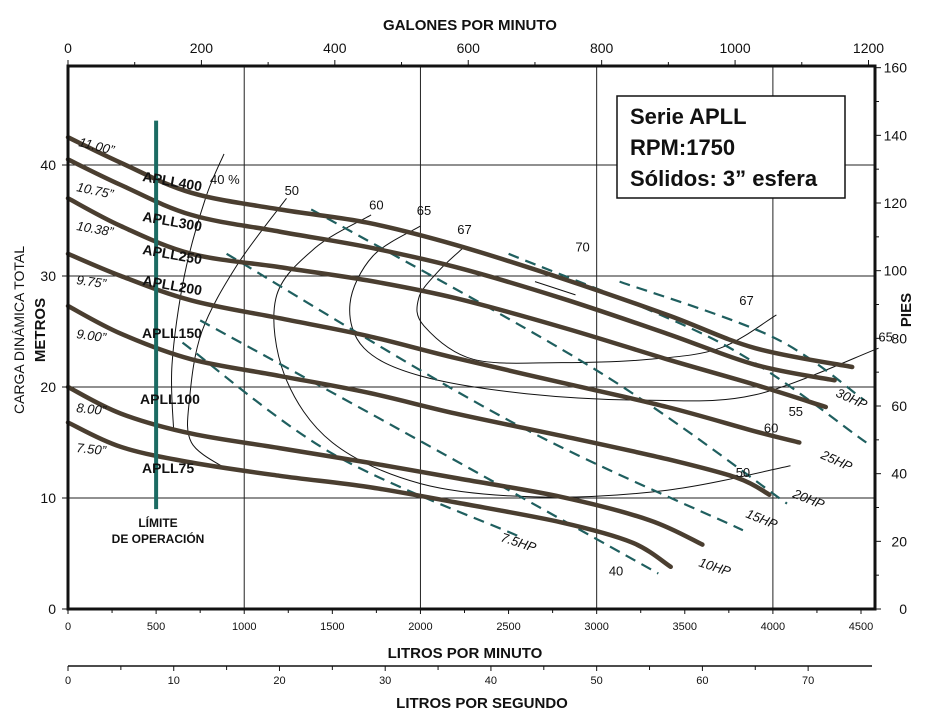 This screenshot has height=716, width=939. What do you see at coordinates (773, 627) in the screenshot?
I see `x-bottom-tick-label: 4000` at bounding box center [773, 627].